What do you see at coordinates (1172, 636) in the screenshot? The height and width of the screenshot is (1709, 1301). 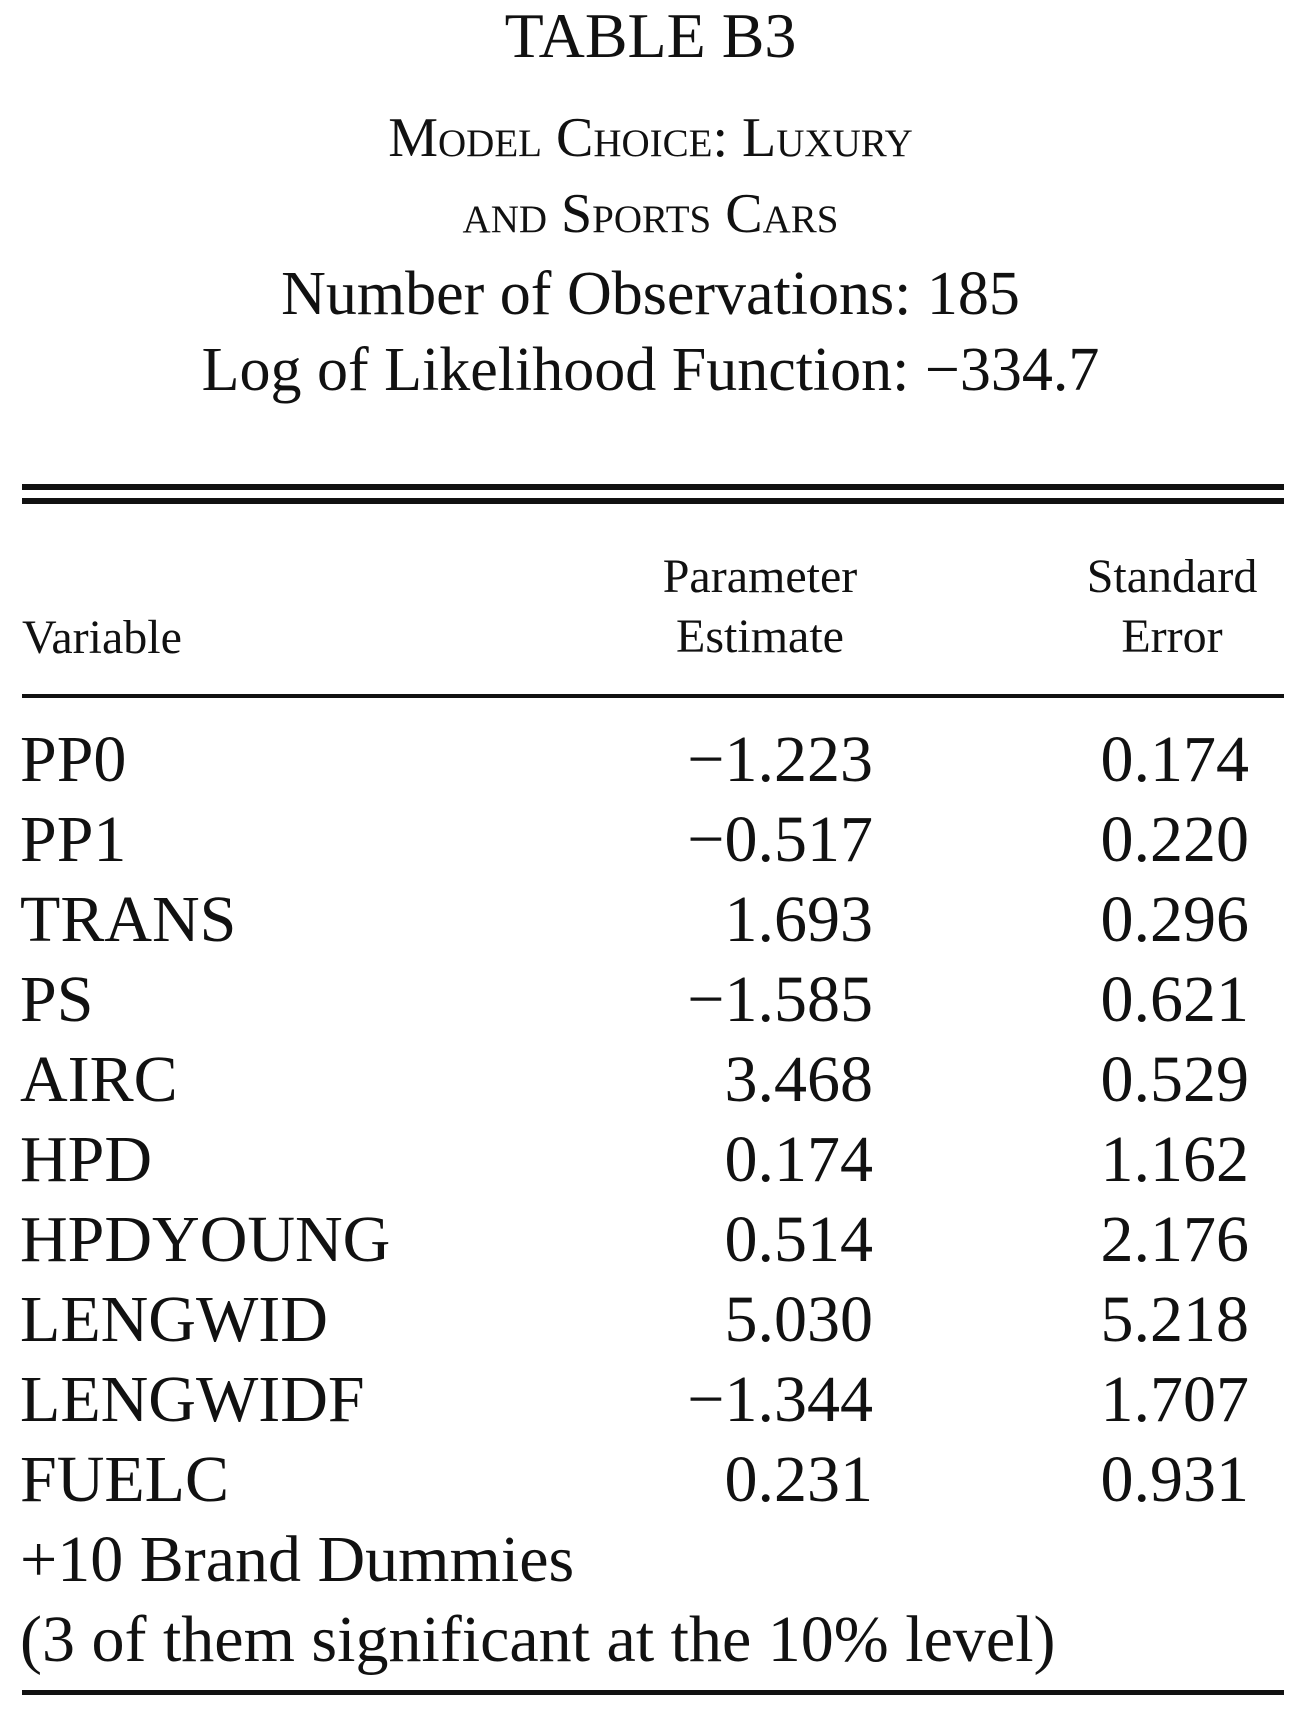 I see `column-header-se-line2: Error` at bounding box center [1172, 636].